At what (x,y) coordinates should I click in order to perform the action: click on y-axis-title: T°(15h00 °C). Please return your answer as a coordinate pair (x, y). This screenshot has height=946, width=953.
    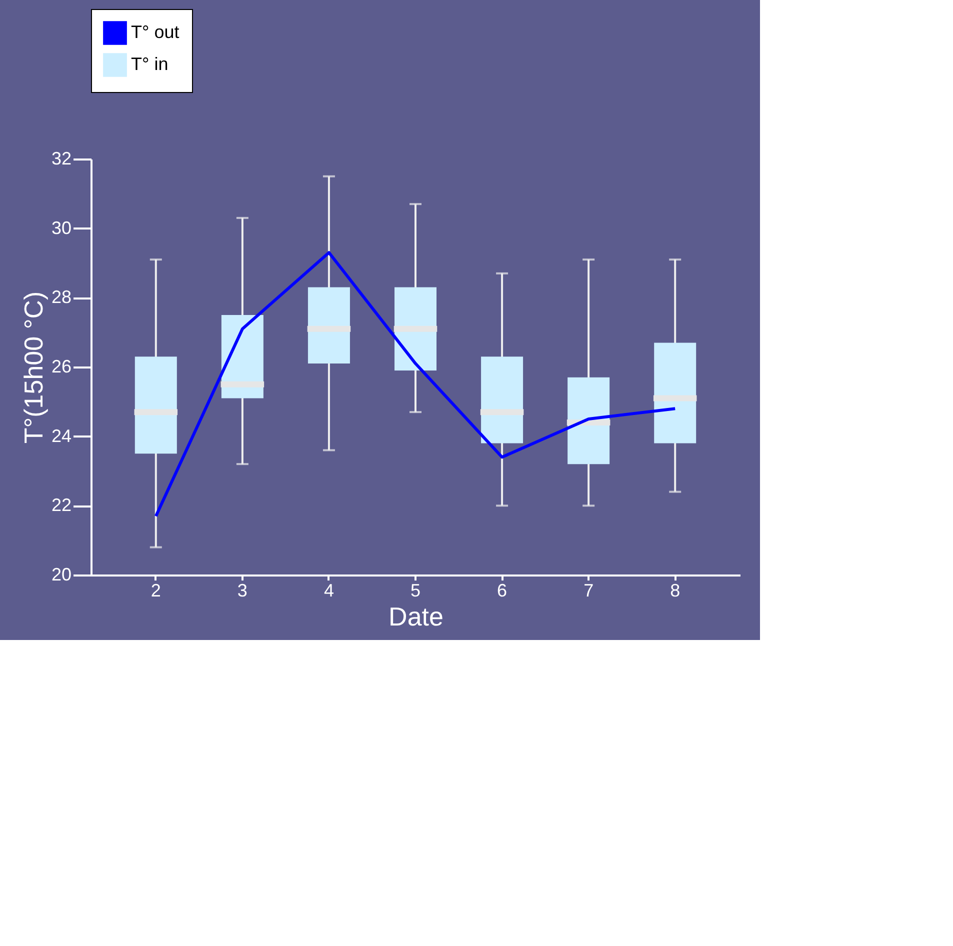
    Looking at the image, I should click on (33, 367).